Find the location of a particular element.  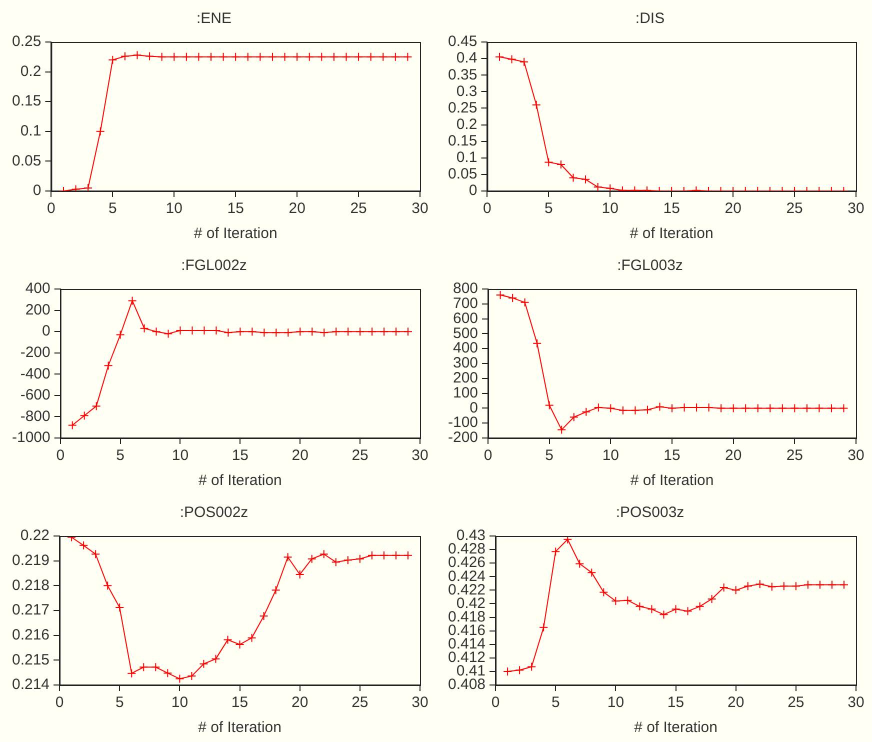

y-tick-label: 600 is located at coordinates (465, 318).